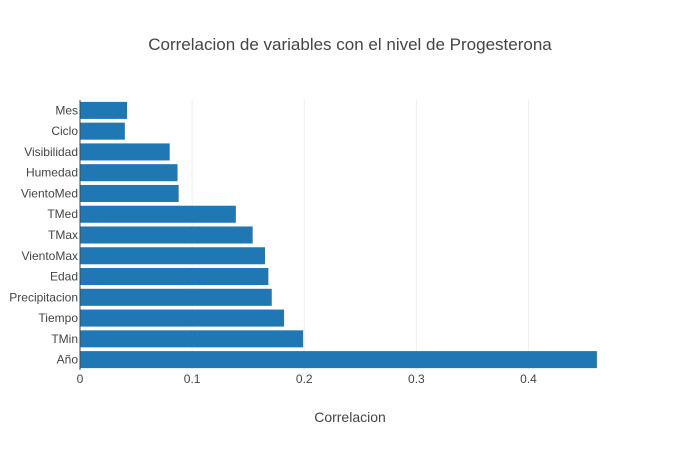 This screenshot has height=450, width=700. I want to click on y-tick-label: VientoMed, so click(49, 193).